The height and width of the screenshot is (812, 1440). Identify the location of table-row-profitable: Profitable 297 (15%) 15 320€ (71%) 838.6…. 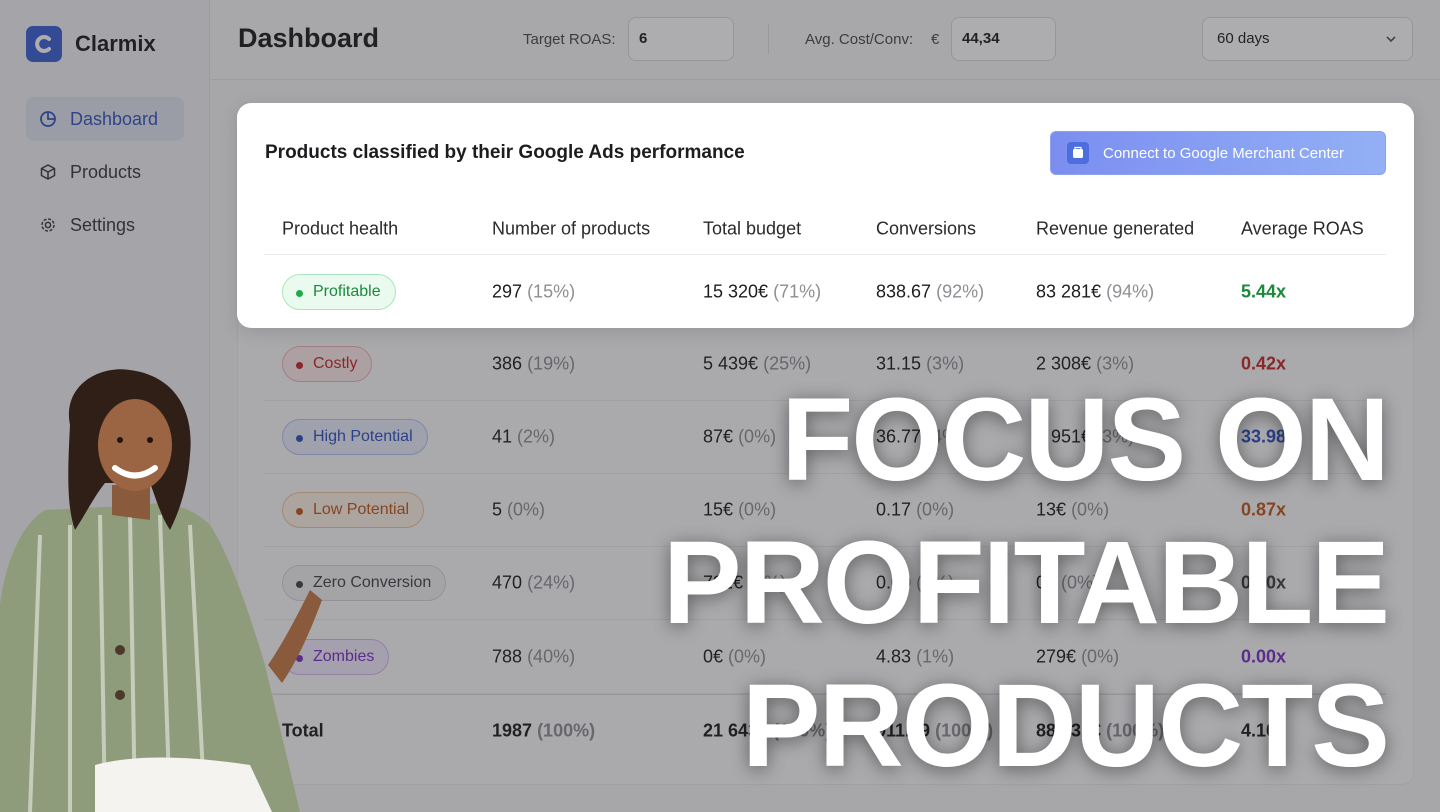
(825, 291).